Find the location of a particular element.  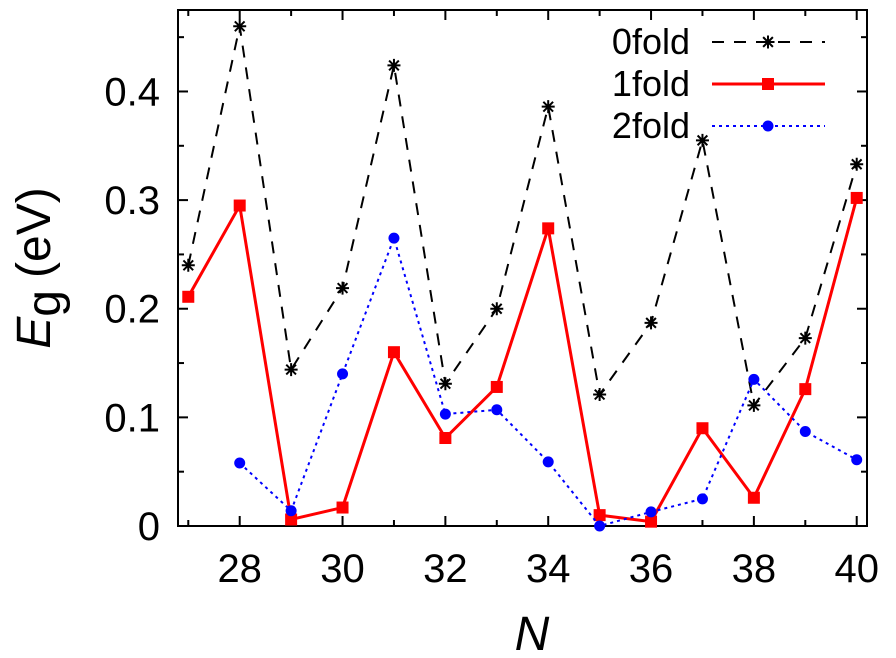

x-tick-label: 28 is located at coordinates (239, 569).